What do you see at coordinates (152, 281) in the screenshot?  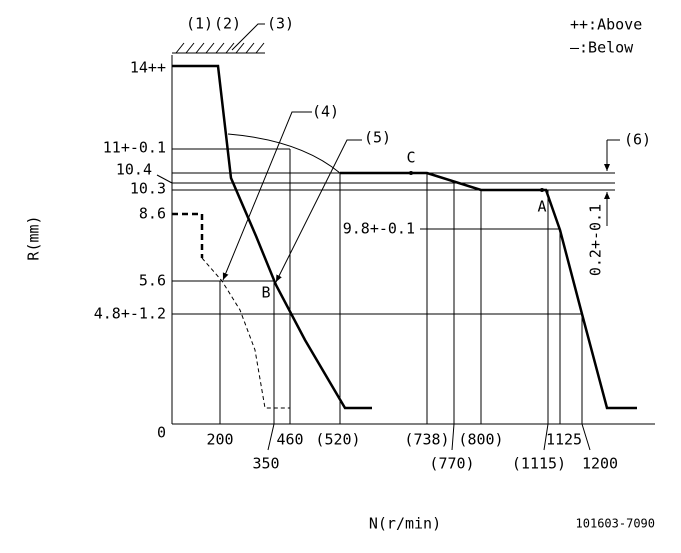 I see `y-label: 5.6` at bounding box center [152, 281].